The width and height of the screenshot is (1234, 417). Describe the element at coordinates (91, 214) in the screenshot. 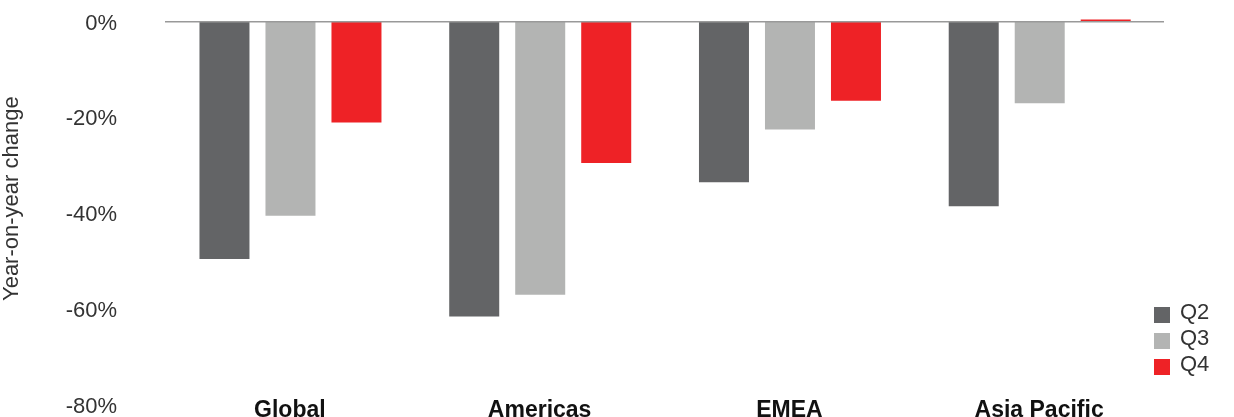

I see `y-tick-label: -40%` at that location.